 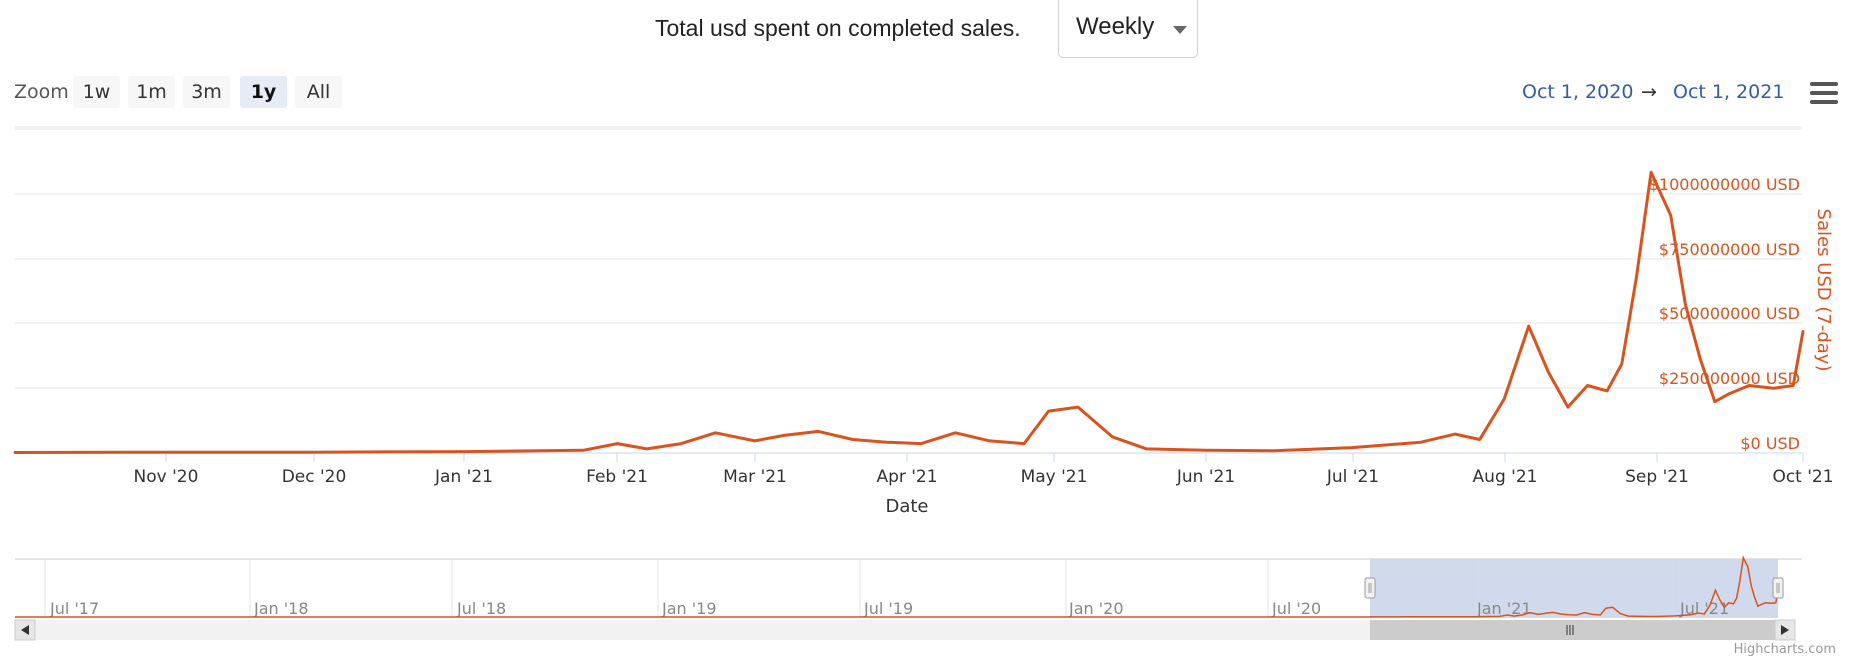 What do you see at coordinates (755, 477) in the screenshot?
I see `x-tick-label: Mar '21` at bounding box center [755, 477].